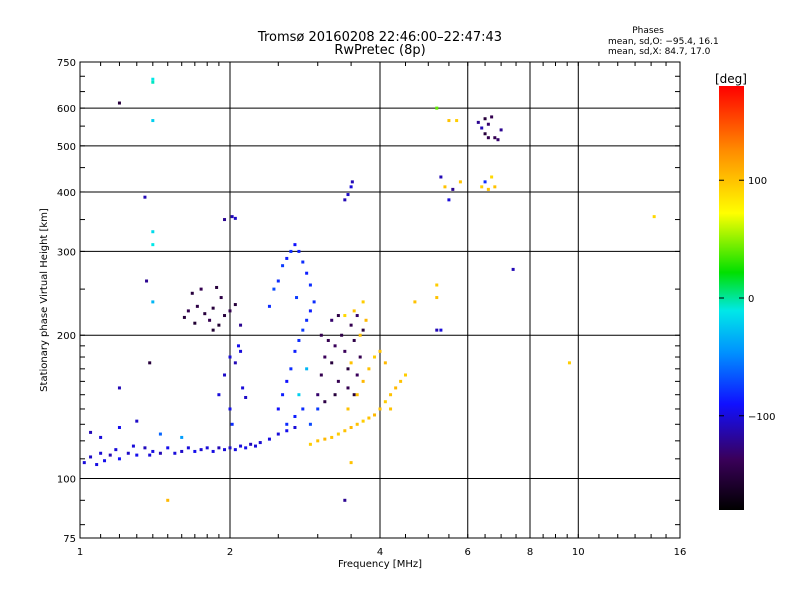 The image size is (800, 600). Describe the element at coordinates (80, 552) in the screenshot. I see `x-tick-label: 1` at that location.